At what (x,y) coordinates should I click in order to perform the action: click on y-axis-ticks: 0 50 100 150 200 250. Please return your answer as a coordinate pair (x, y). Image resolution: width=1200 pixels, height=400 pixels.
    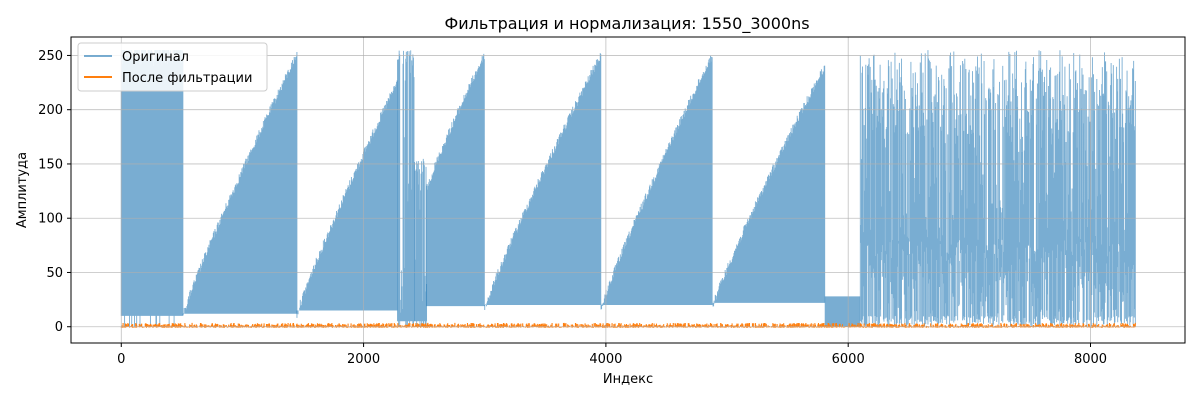
    Looking at the image, I should click on (54, 192).